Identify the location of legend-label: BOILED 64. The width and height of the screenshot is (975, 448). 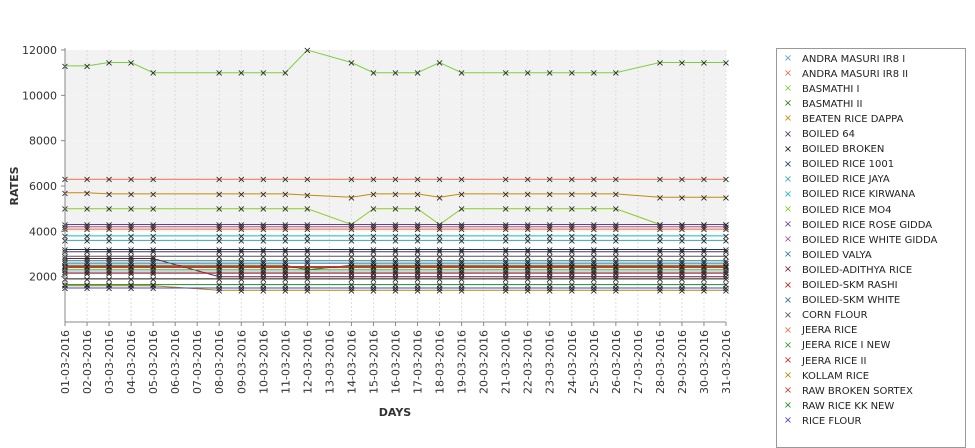
(828, 134).